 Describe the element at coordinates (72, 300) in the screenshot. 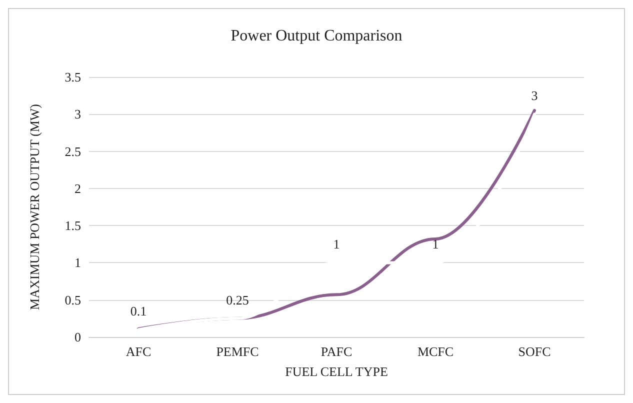

I see `y-tick-label: 0.5` at that location.